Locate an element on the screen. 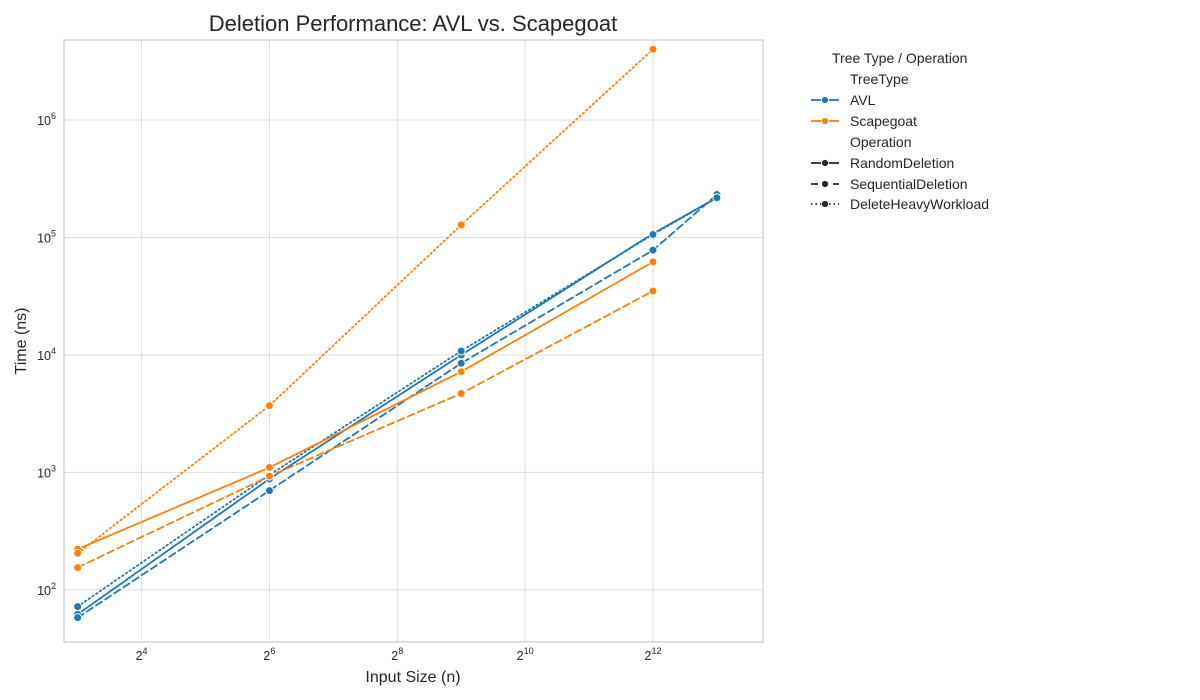  y-tick-label: 10⁶ is located at coordinates (46, 119).